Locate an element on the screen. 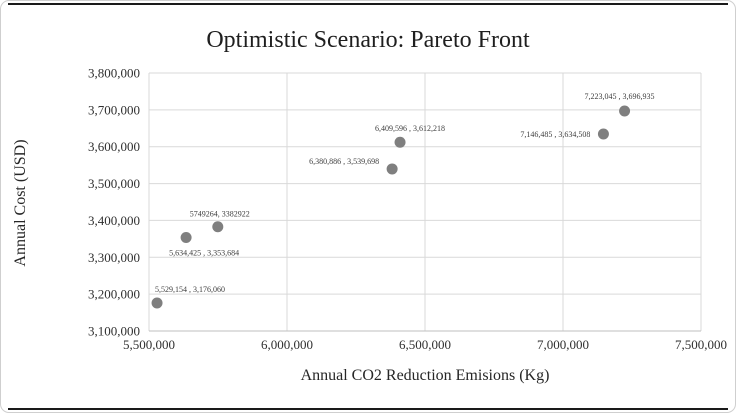 The image size is (736, 413). x-axis-title: Annual CO2 Reduction Emisions (Kg) is located at coordinates (425, 375).